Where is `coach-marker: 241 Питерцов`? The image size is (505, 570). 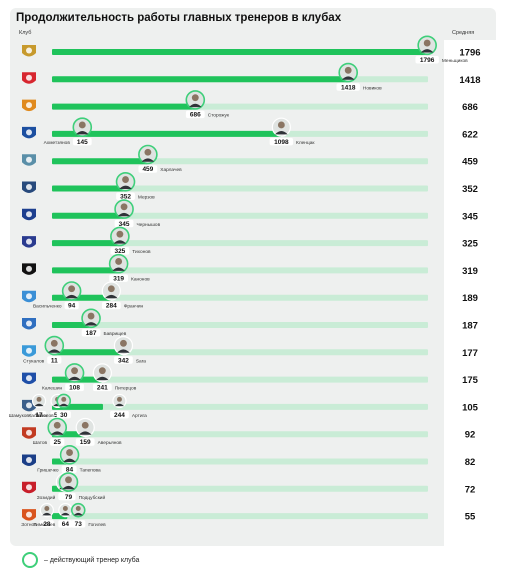
coach-marker: 241 Питерцов is located at coordinates (114, 377).